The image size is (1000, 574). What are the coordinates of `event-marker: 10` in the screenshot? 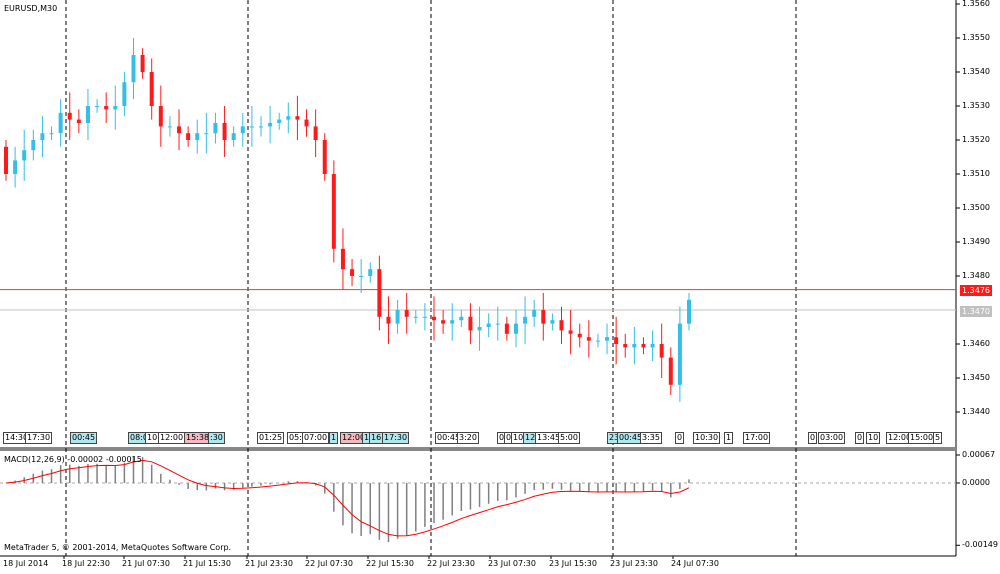 It's located at (873, 438).